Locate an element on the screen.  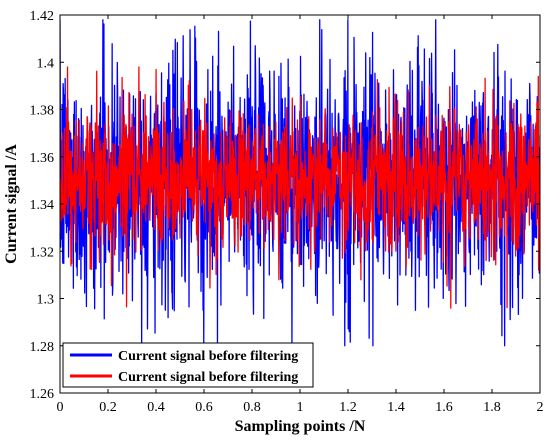
y-tick-label: 1.34 is located at coordinates (42, 205).